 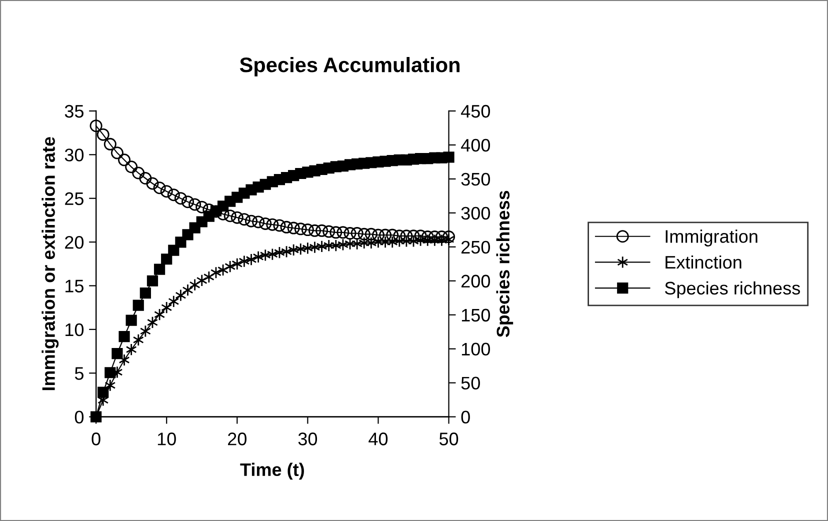 What do you see at coordinates (505, 264) in the screenshot?
I see `y2-axis-title: Species richness` at bounding box center [505, 264].